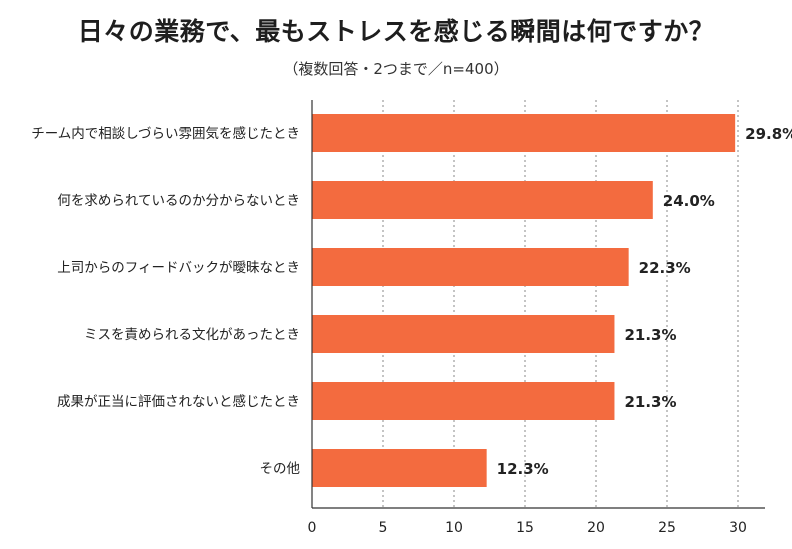 Image resolution: width=792 pixels, height=549 pixels. I want to click on chart-title: 日々の業務で、最もストレスを感じる瞬間は何ですか？, so click(396, 31).